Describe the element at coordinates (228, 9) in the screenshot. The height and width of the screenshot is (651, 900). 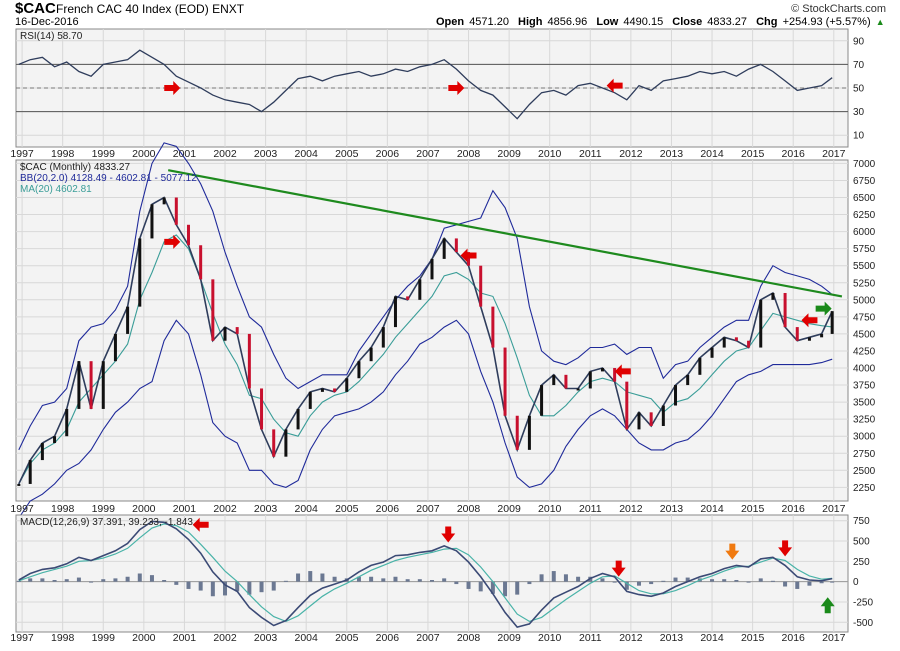
I see `exchange-code: ENXT` at that location.